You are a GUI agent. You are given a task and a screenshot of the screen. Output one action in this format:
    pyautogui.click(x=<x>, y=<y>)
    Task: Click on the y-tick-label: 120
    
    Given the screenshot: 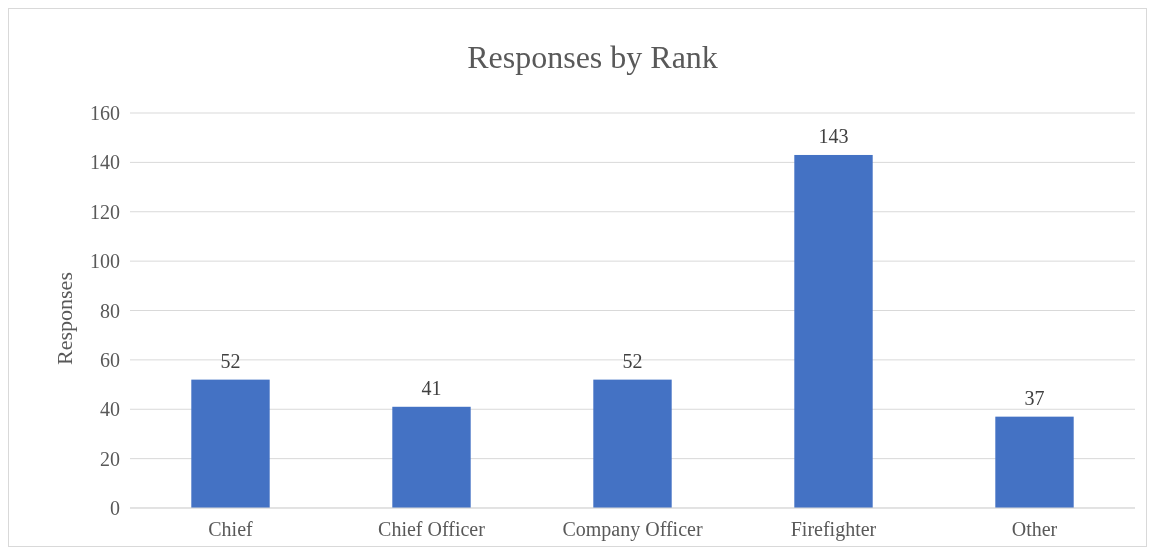 What is the action you would take?
    pyautogui.click(x=105, y=211)
    